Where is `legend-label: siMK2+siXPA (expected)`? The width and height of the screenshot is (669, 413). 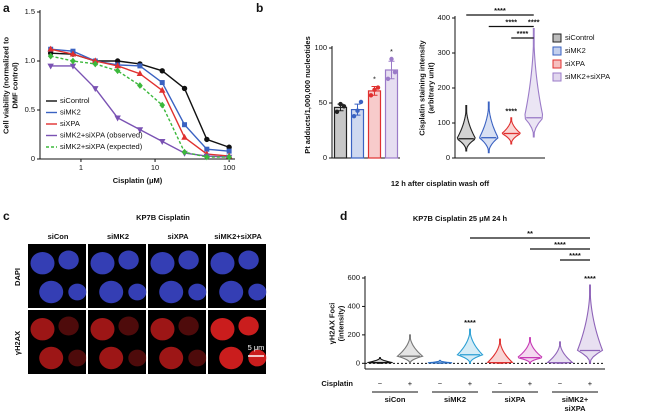
legend-label: siMK2+siXPA (expected) is located at coordinates (101, 146).